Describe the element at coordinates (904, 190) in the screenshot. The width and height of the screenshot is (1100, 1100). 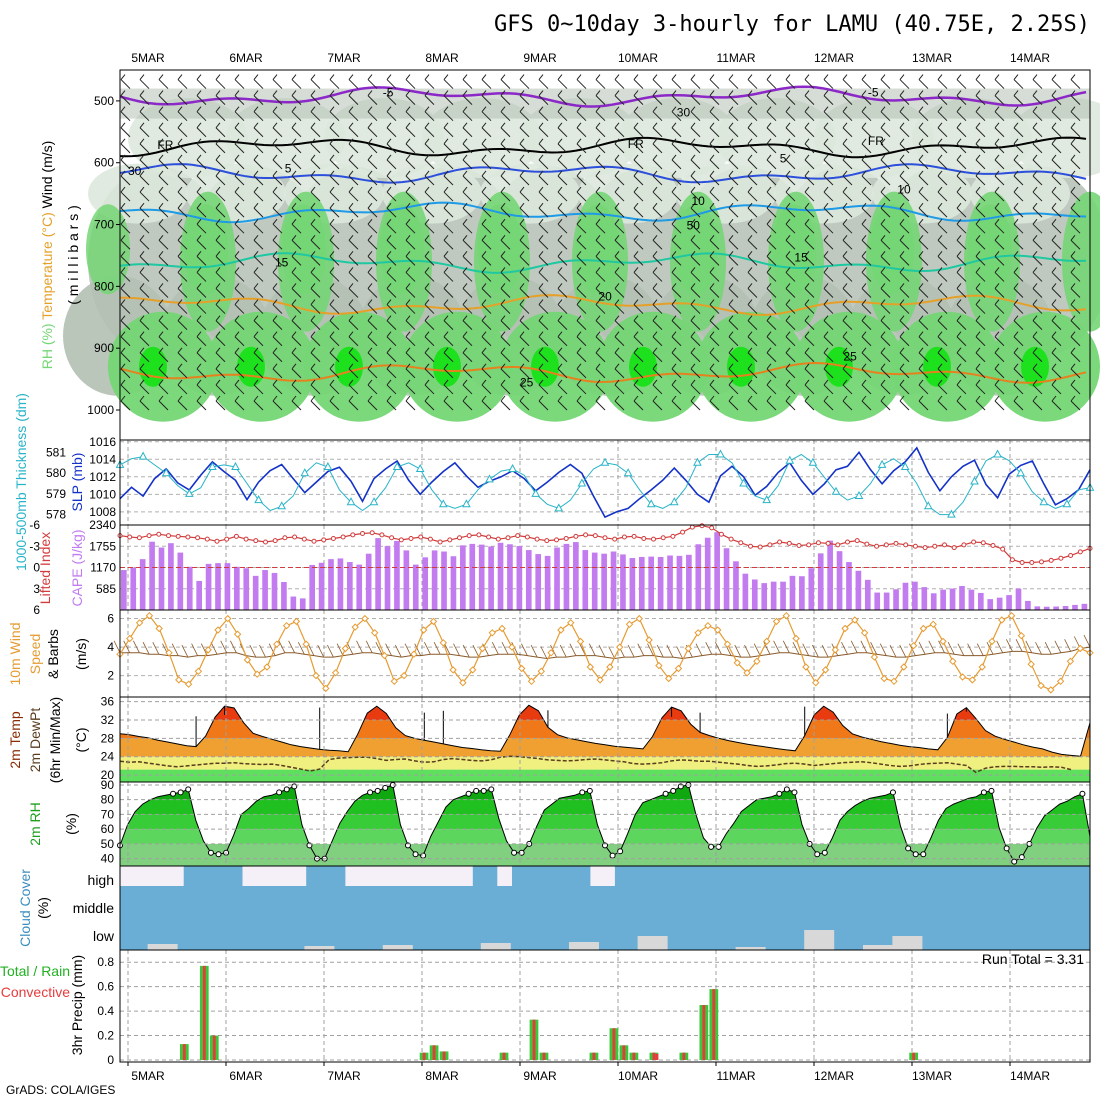
I see `contour-label: 10` at that location.